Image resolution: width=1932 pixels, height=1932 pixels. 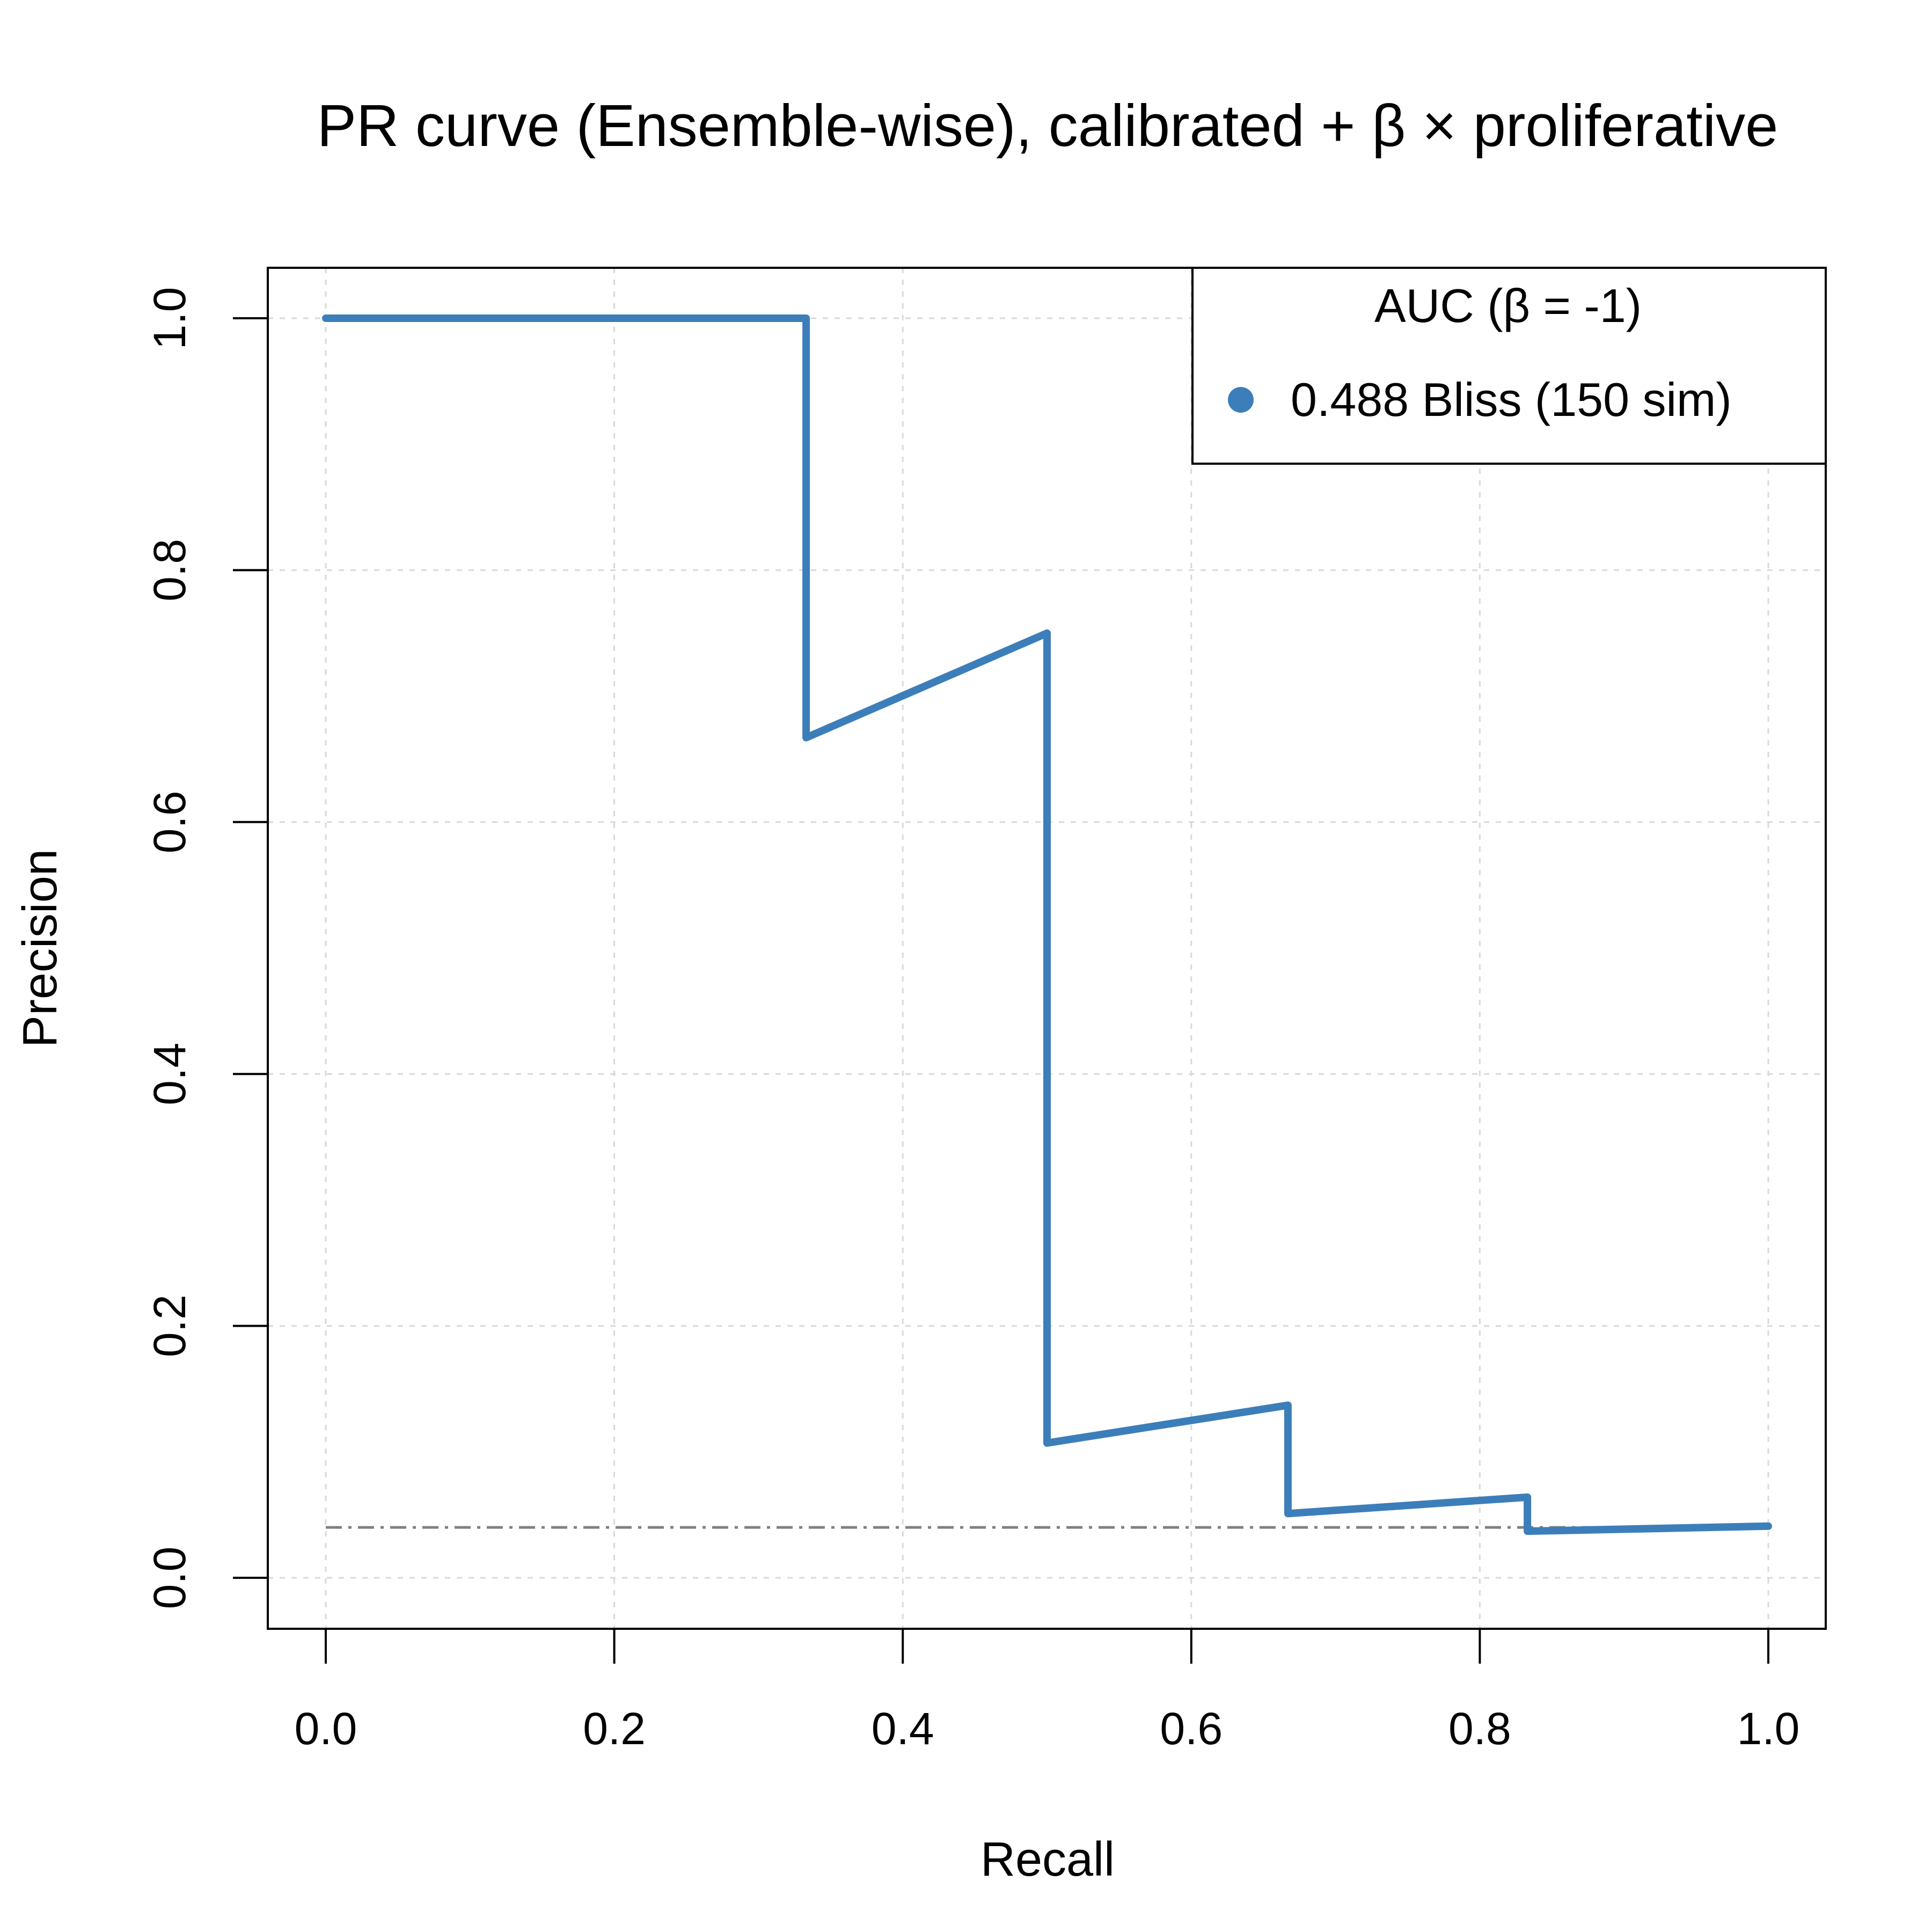 I want to click on x-axis: 0.0 0.2 0.4 0.6 0.8 1.0, so click(x=1047, y=1691).